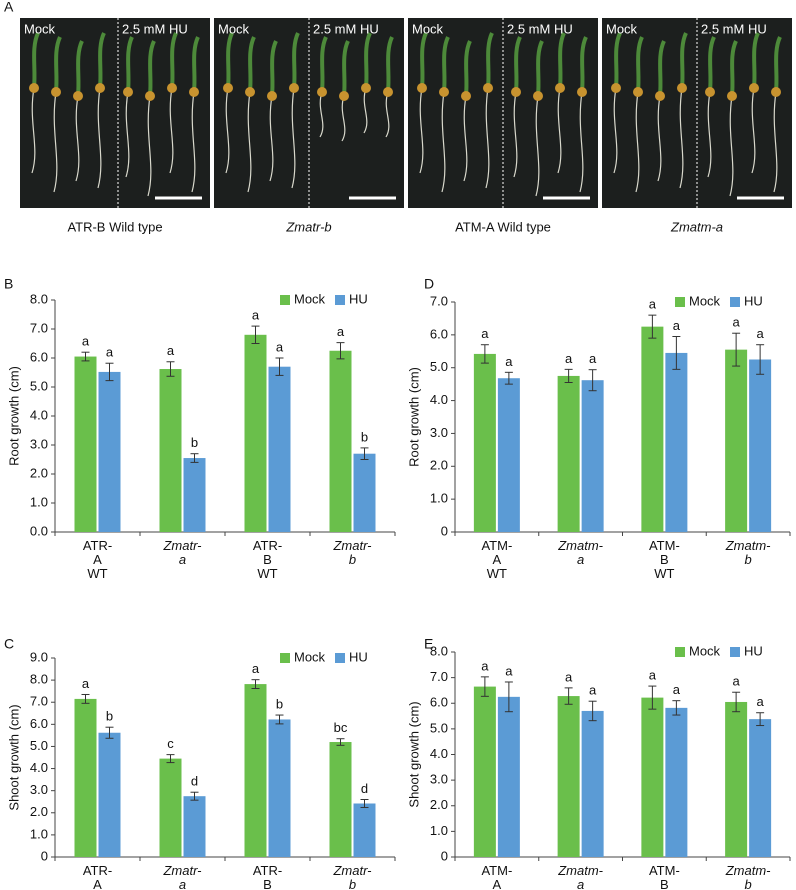 This screenshot has width=796, height=890. Describe the element at coordinates (114, 226) in the screenshot. I see `photo-caption: ATR-B Wild type` at that location.